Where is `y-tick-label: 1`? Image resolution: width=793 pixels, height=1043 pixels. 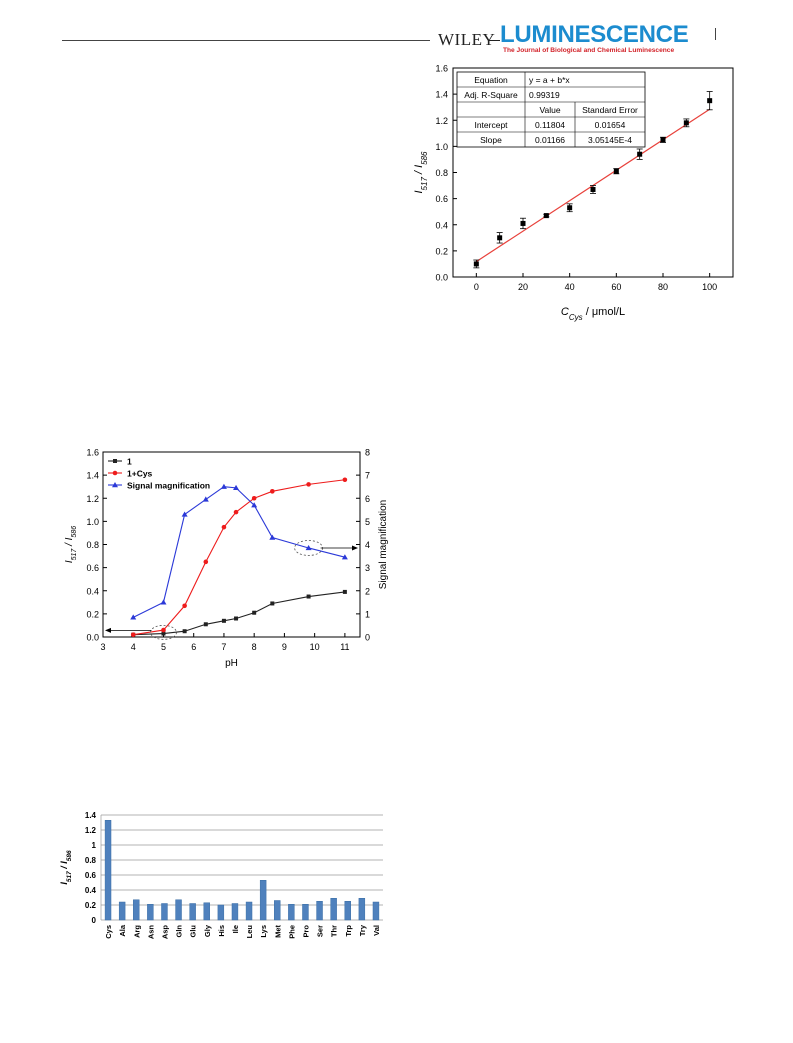
y-tick-label: 1 is located at coordinates (94, 845).